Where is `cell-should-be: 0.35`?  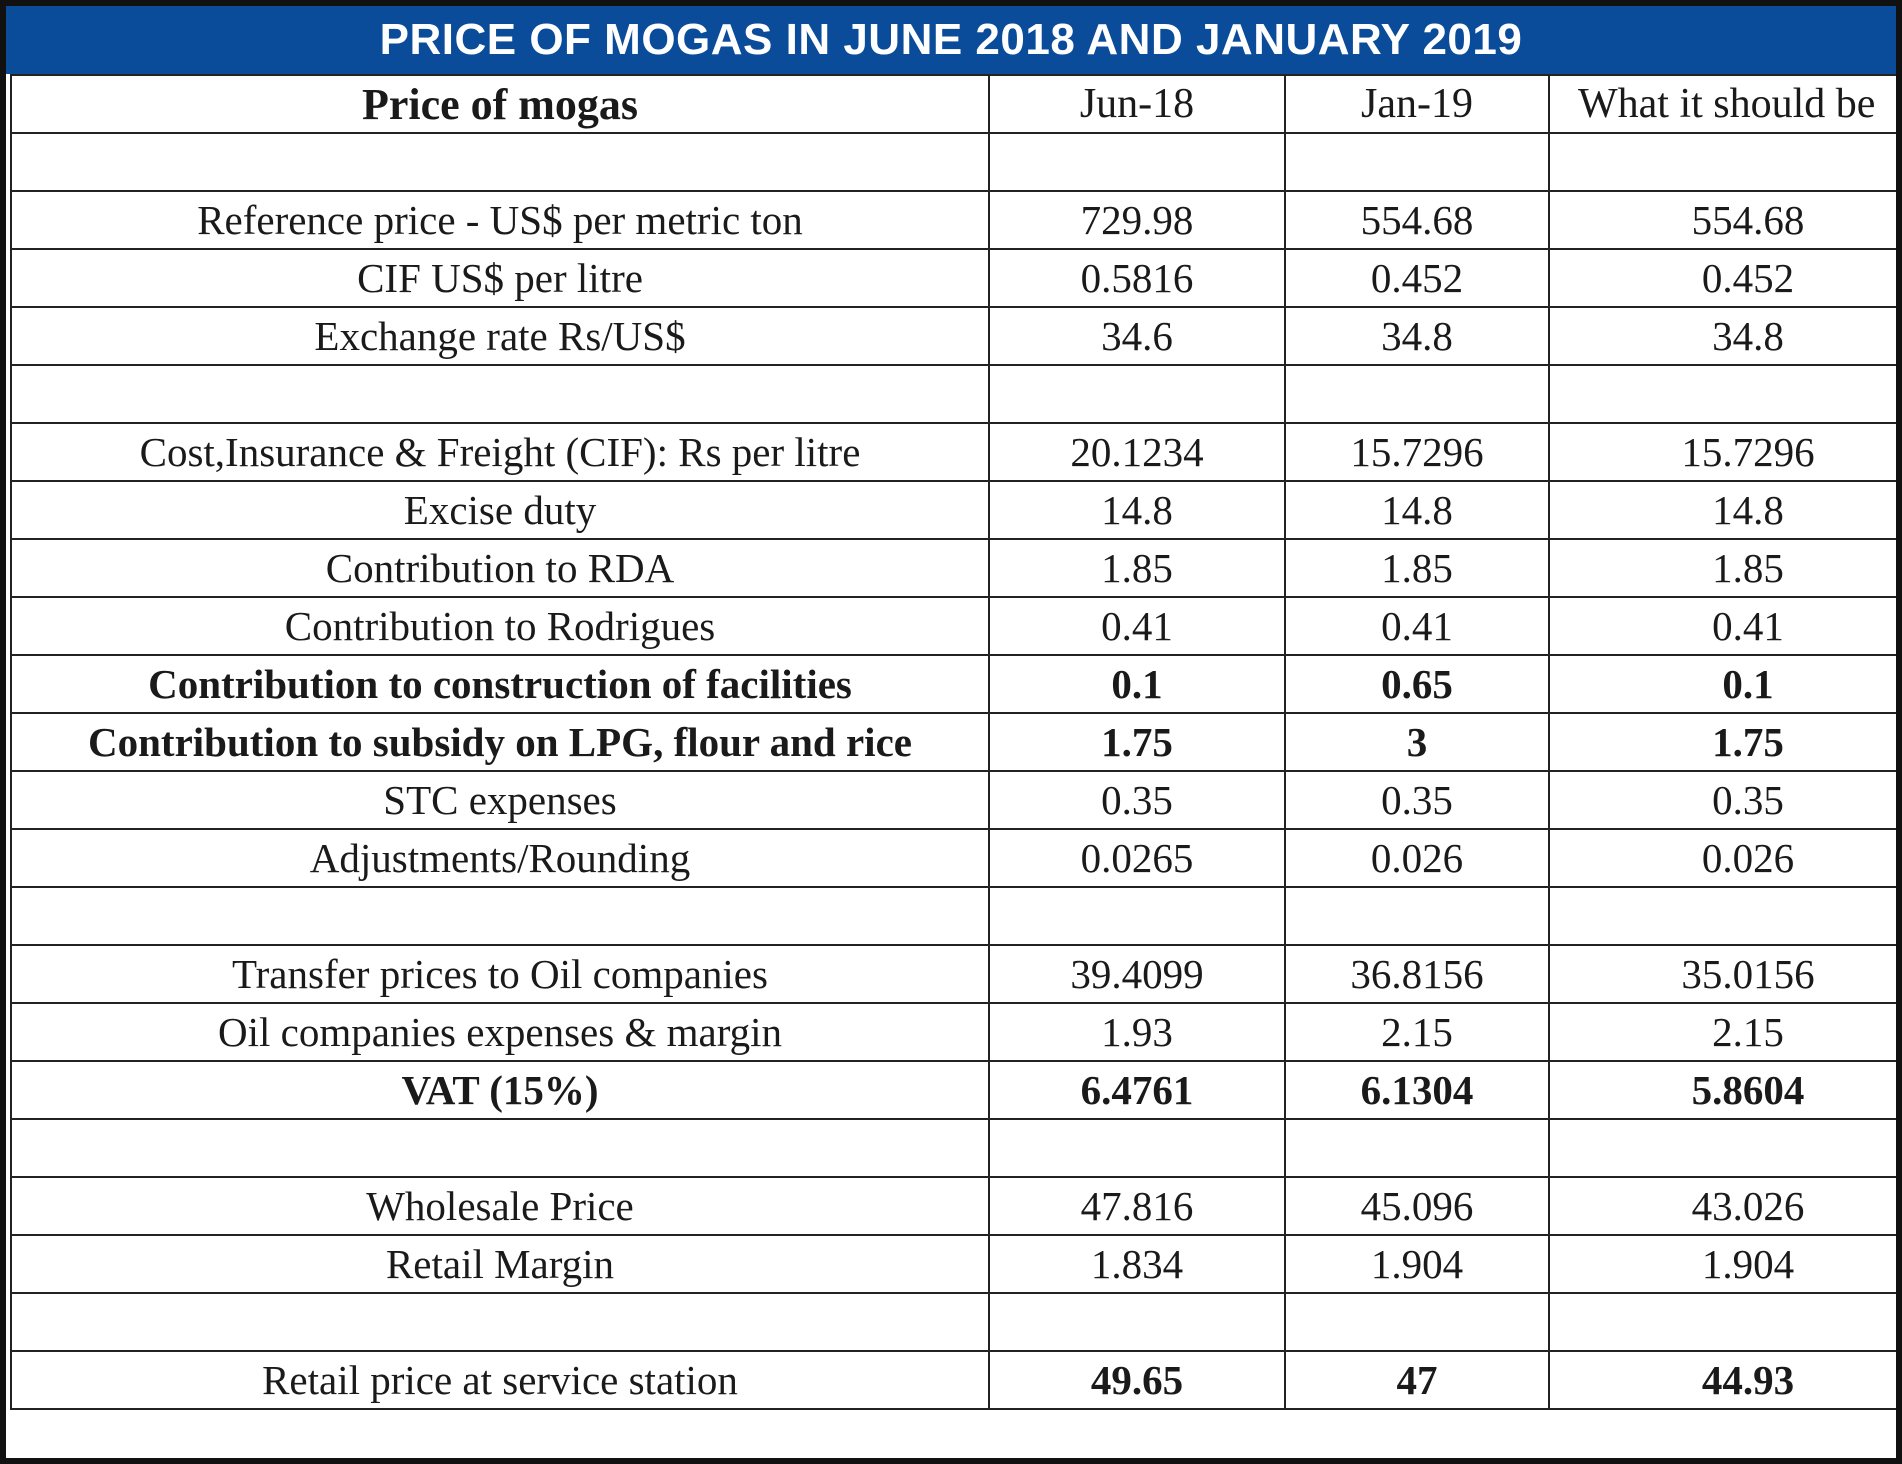 cell-should-be: 0.35 is located at coordinates (1722, 800).